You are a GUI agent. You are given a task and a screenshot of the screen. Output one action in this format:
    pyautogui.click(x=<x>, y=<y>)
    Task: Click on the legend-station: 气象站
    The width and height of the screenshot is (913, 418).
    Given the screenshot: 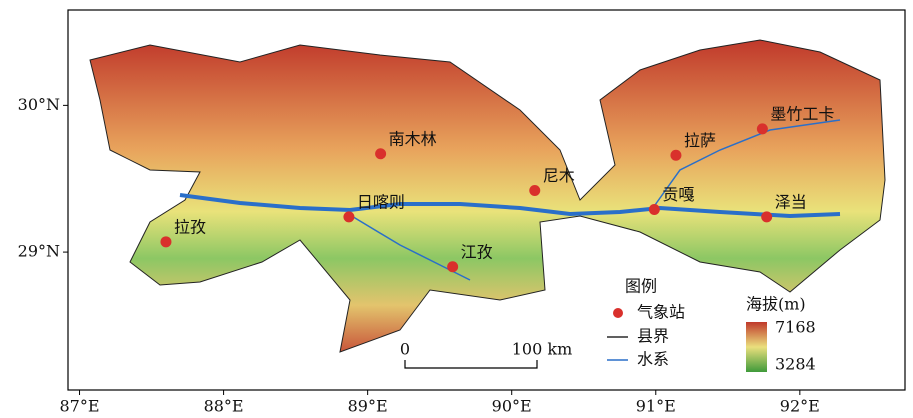 What is the action you would take?
    pyautogui.click(x=661, y=312)
    